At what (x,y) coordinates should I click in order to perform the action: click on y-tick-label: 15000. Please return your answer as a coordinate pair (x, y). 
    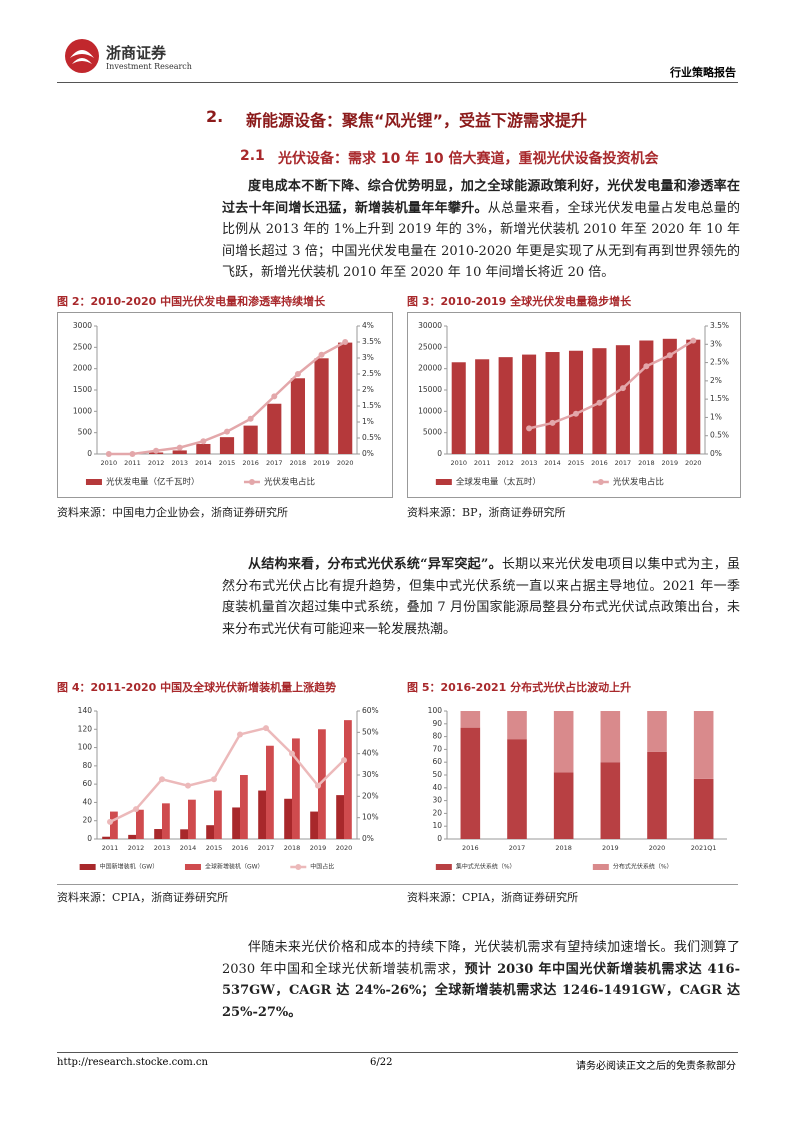
    Looking at the image, I should click on (430, 389).